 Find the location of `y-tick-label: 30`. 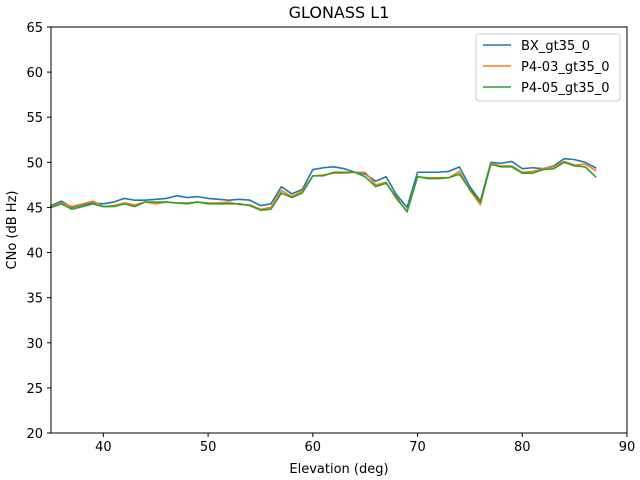

y-tick-label: 30 is located at coordinates (34, 344).